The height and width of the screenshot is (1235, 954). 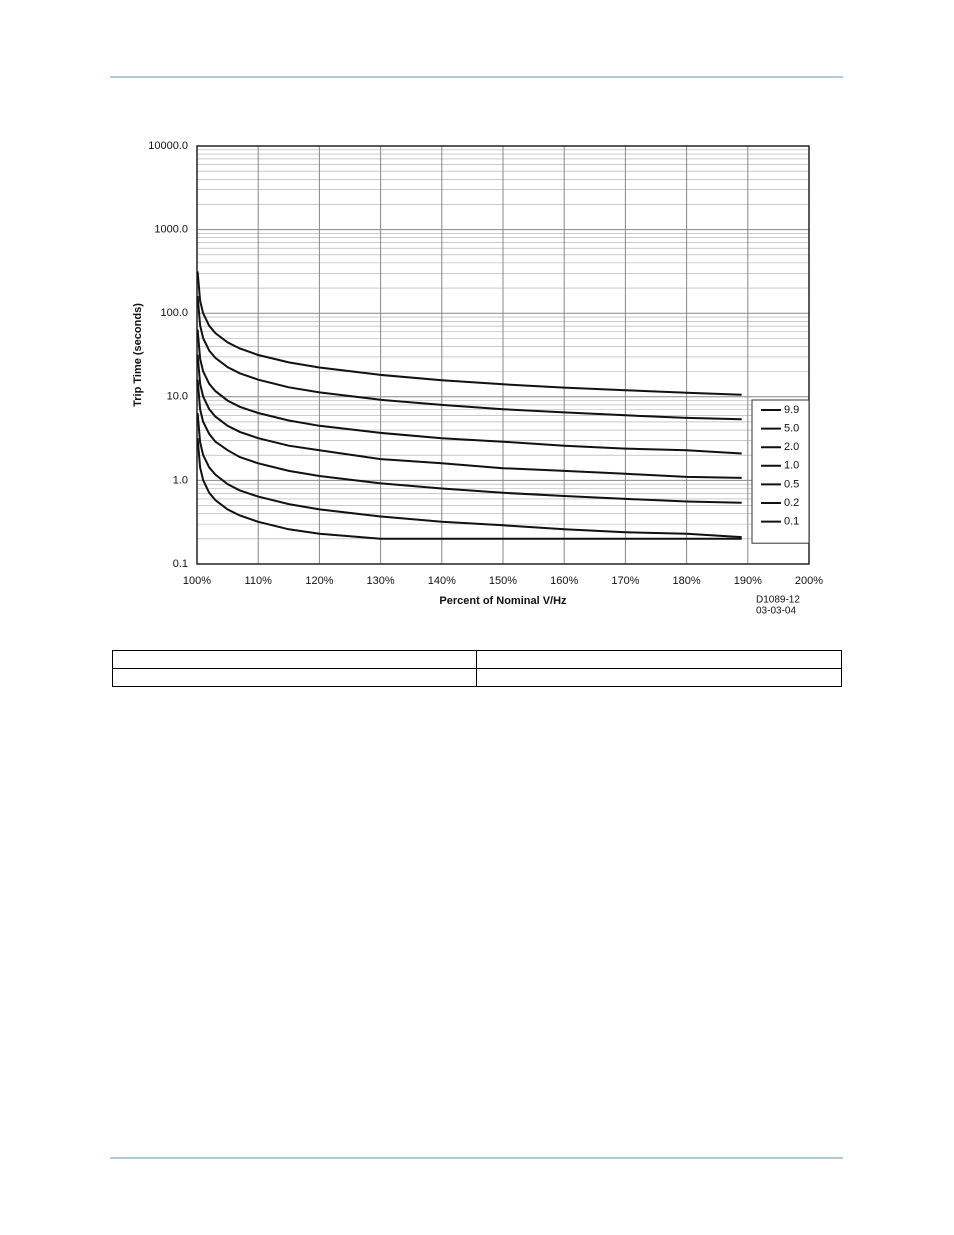 What do you see at coordinates (791, 410) in the screenshot?
I see `legend-label: 9.9` at bounding box center [791, 410].